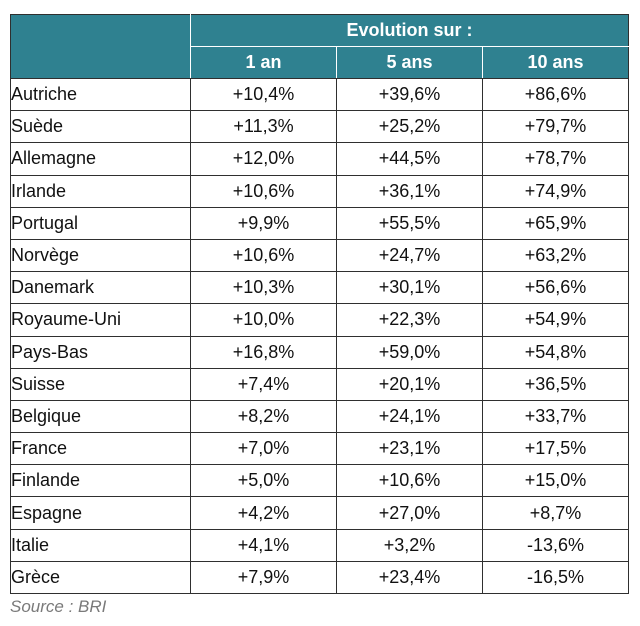 The image size is (640, 626). Describe the element at coordinates (409, 320) in the screenshot. I see `value-5-ans-cell: +22,3%` at that location.